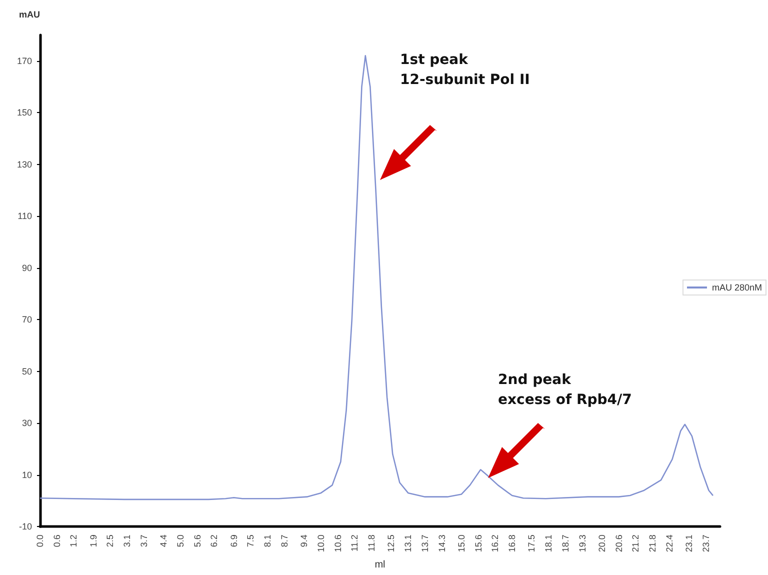 The width and height of the screenshot is (768, 575). What do you see at coordinates (380, 565) in the screenshot?
I see `x-axis-title: ml` at bounding box center [380, 565].